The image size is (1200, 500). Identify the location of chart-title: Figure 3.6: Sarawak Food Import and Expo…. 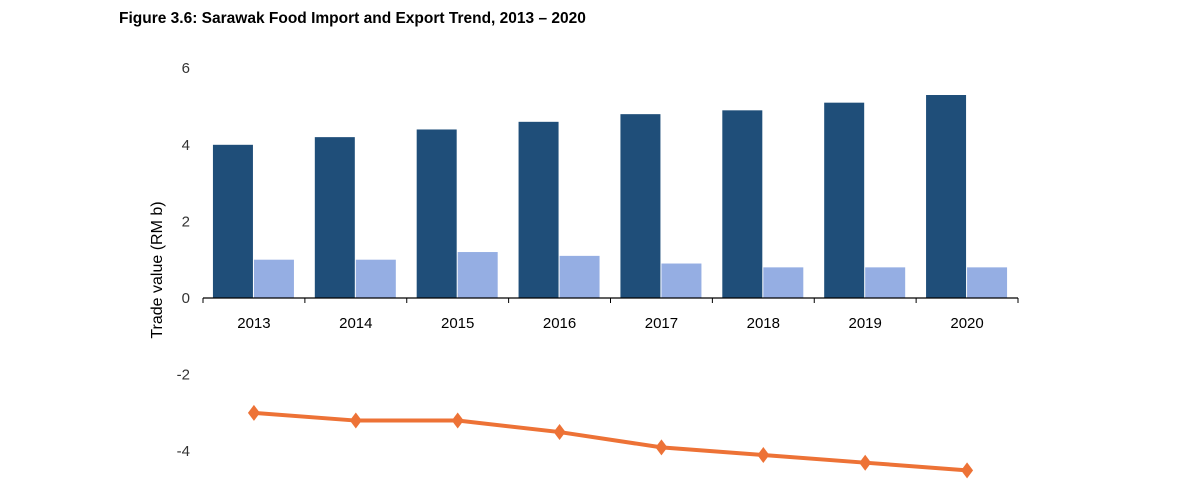
(352, 18).